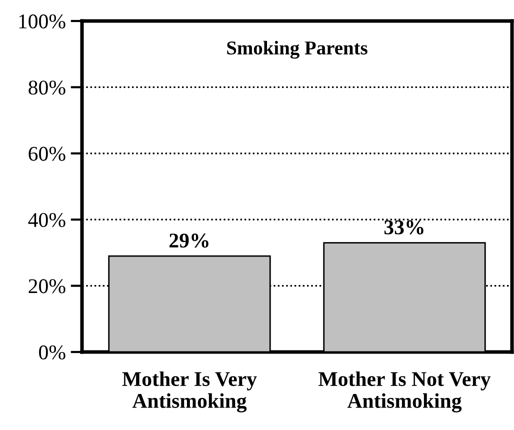 The height and width of the screenshot is (430, 514). I want to click on y-tick-label: 60%, so click(47, 153).